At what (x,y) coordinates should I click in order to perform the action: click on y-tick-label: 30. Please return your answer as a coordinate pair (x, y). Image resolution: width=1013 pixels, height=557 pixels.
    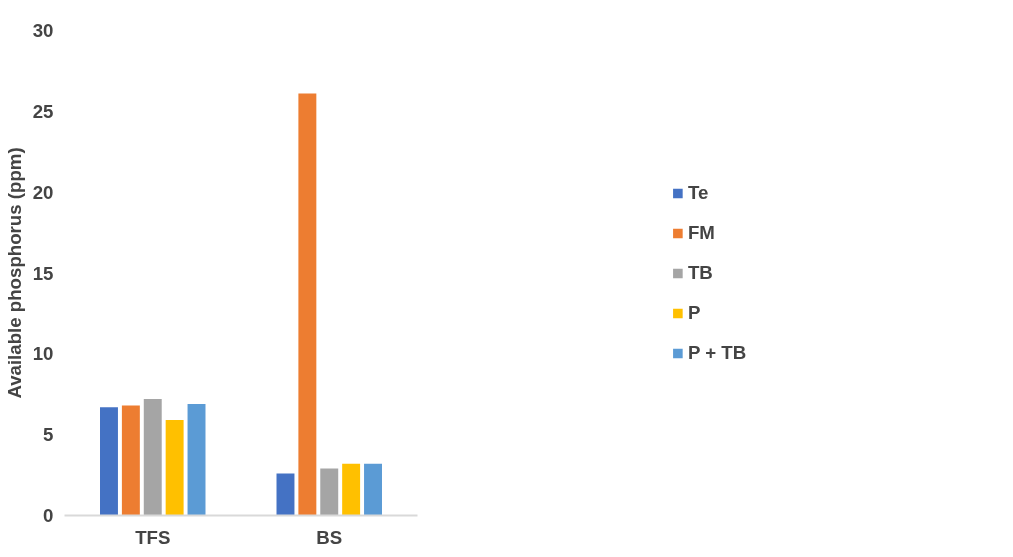
    Looking at the image, I should click on (43, 30).